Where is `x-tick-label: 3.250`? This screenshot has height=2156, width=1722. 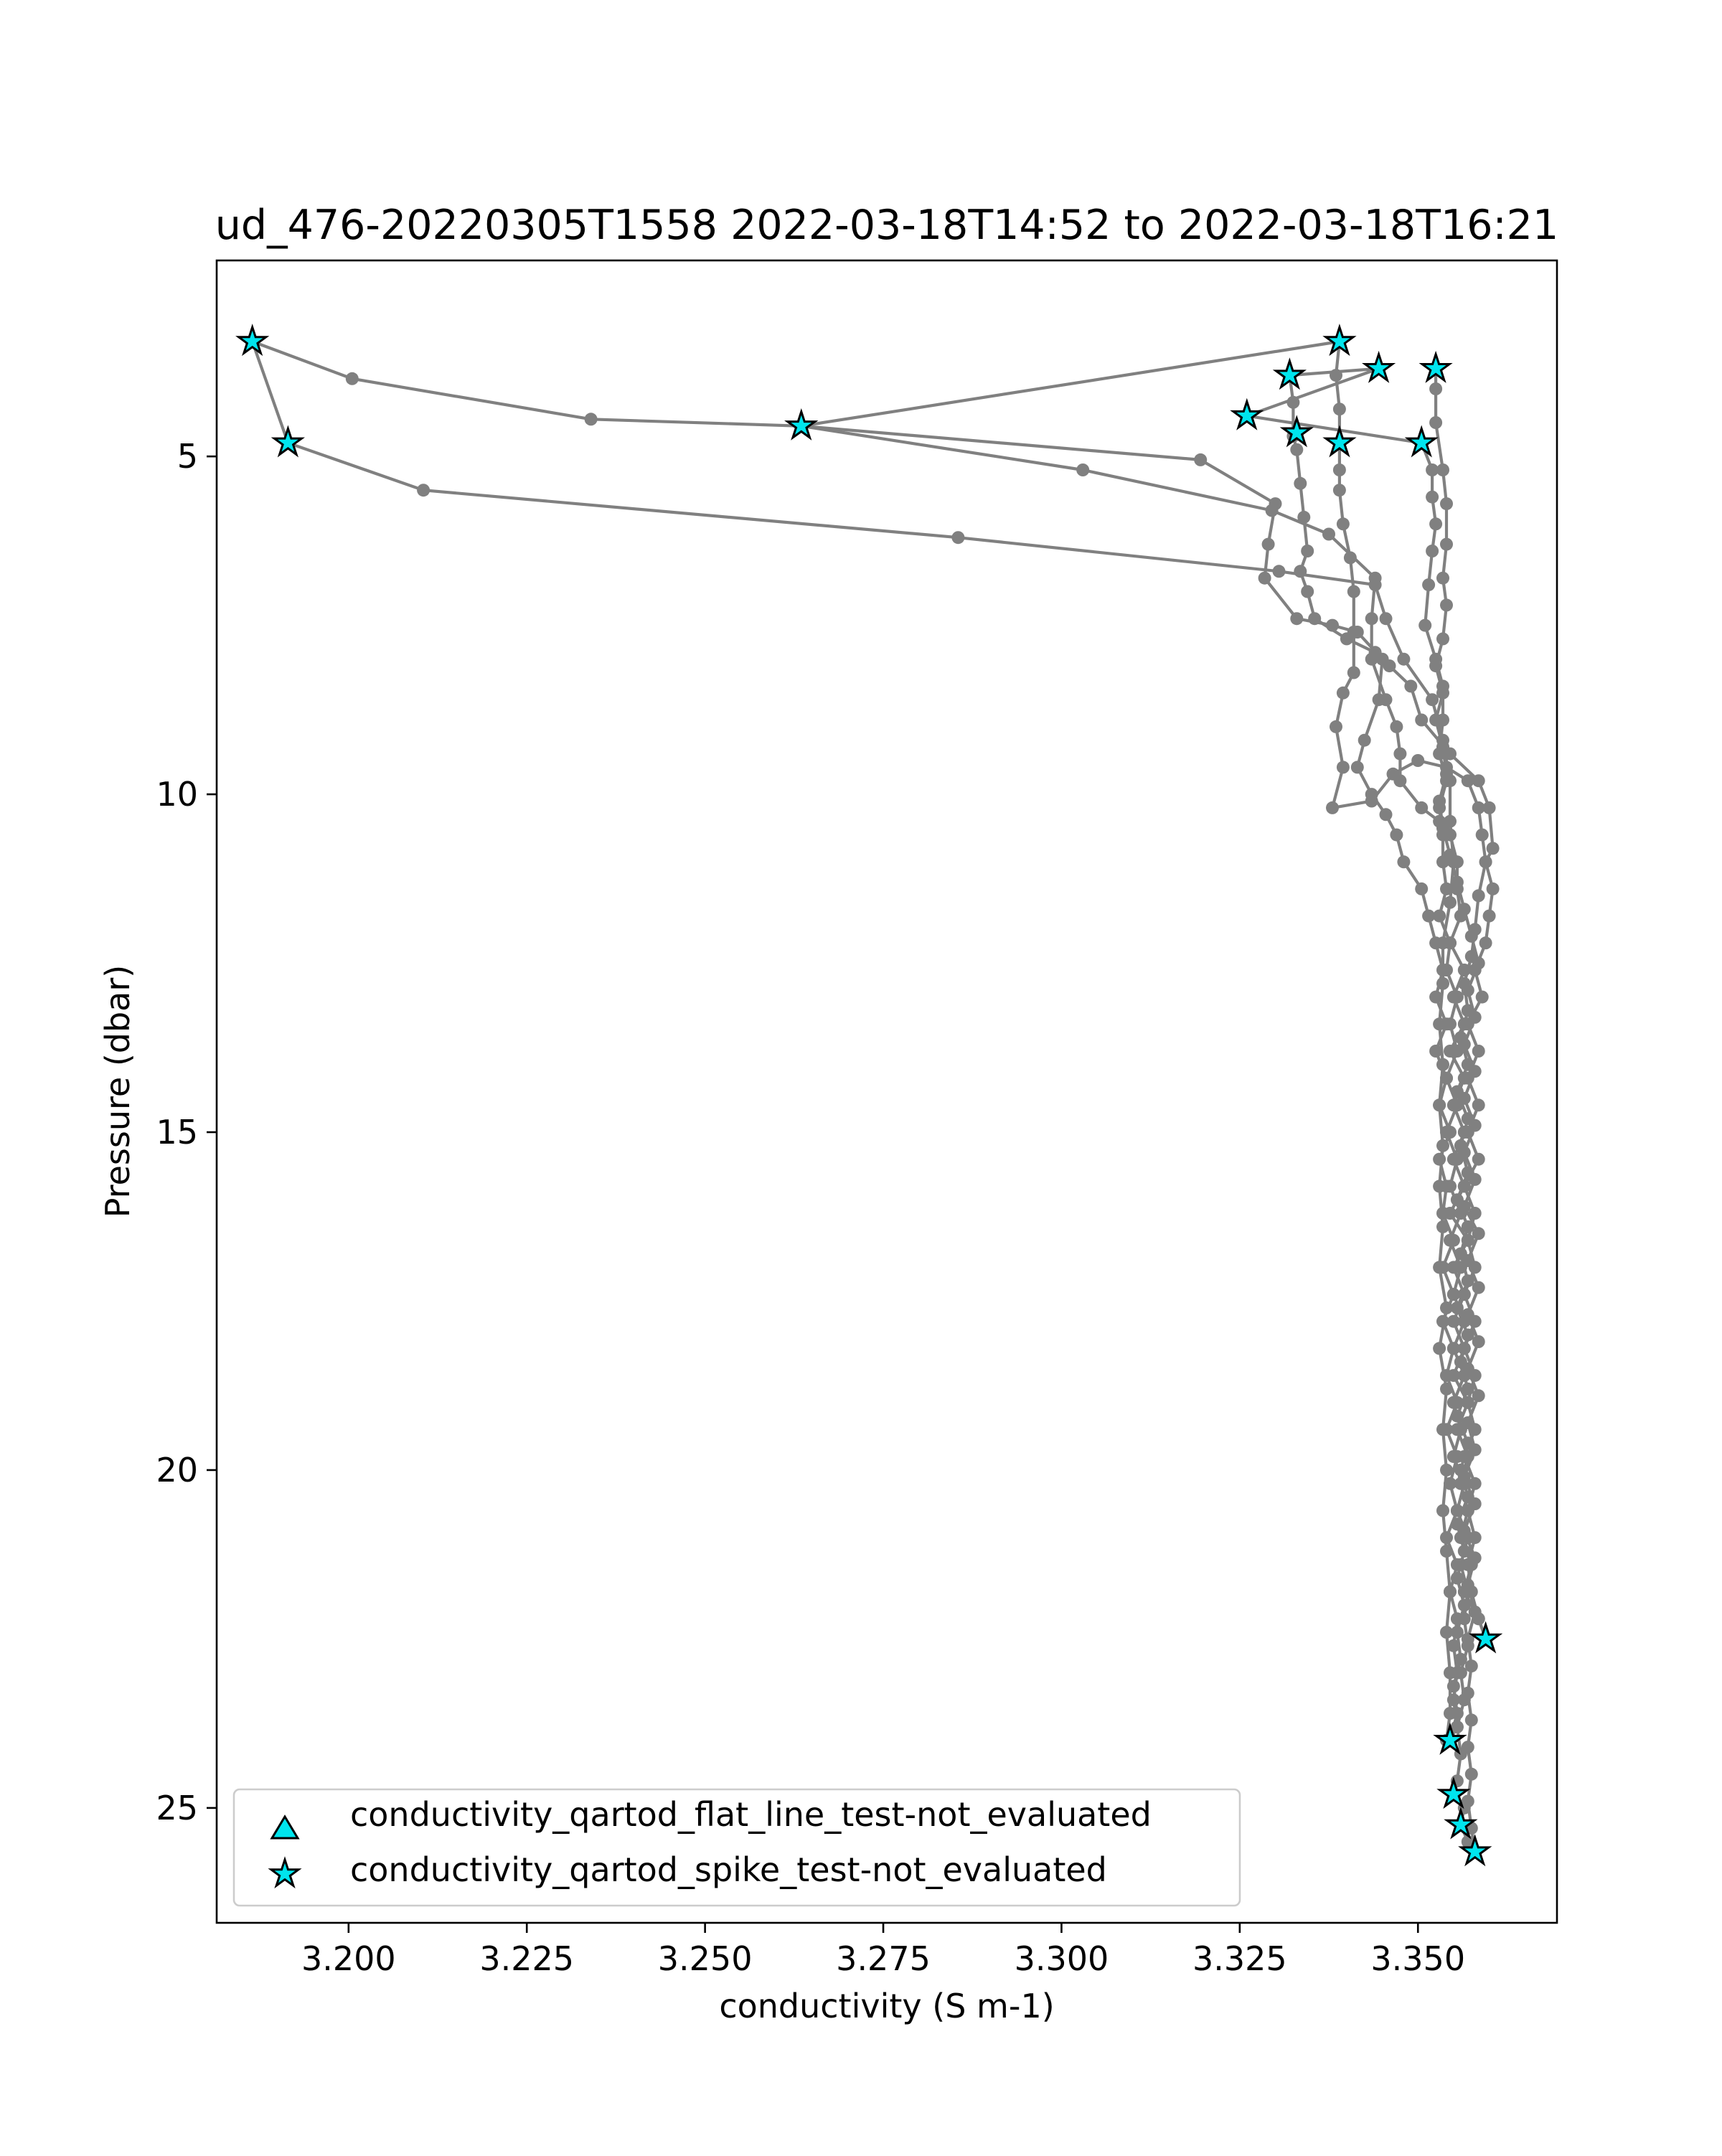
x-tick-label: 3.250 is located at coordinates (706, 1958).